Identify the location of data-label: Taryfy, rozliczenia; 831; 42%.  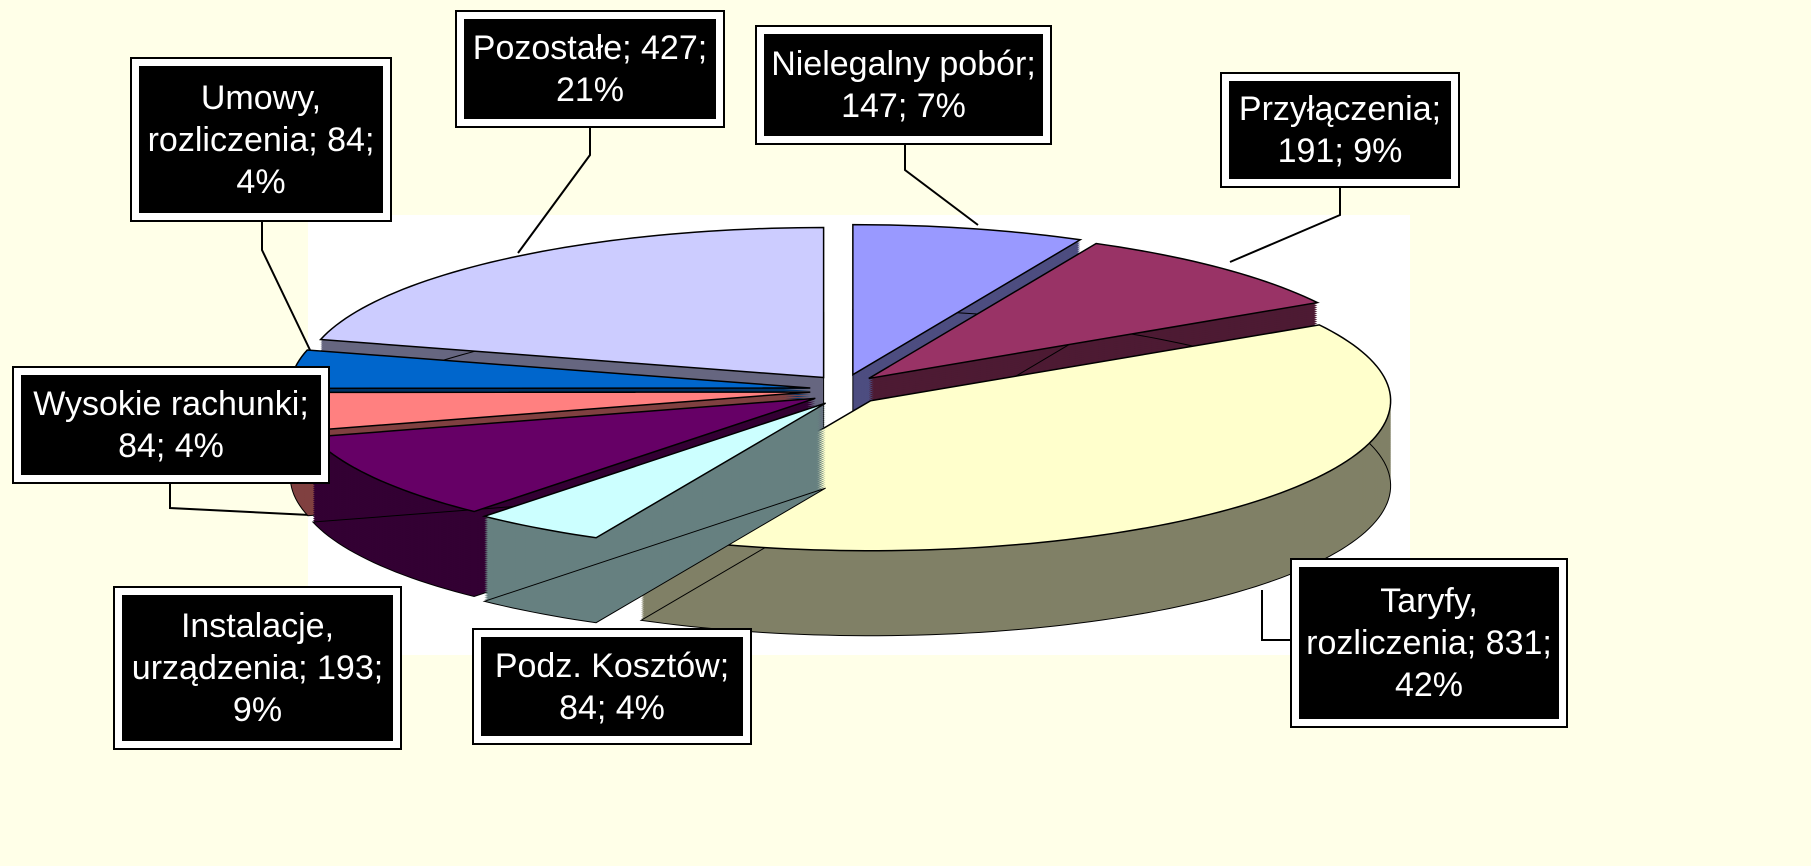
(1429, 643).